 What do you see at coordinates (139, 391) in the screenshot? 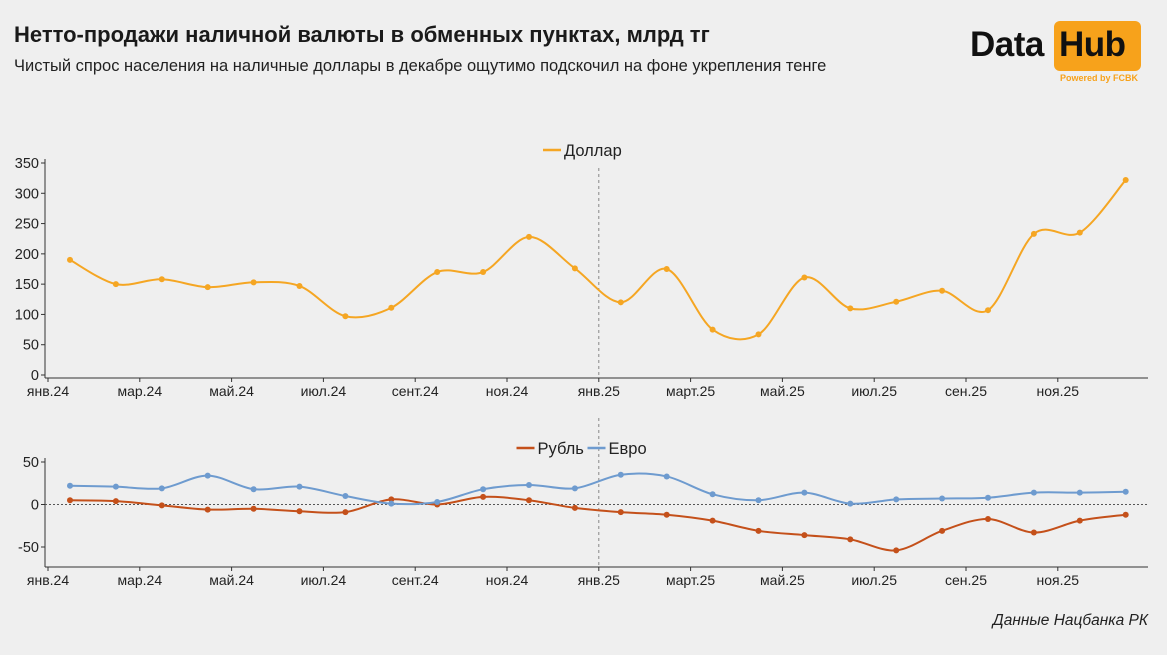
I see `x-tick-label: мар.24` at bounding box center [139, 391].